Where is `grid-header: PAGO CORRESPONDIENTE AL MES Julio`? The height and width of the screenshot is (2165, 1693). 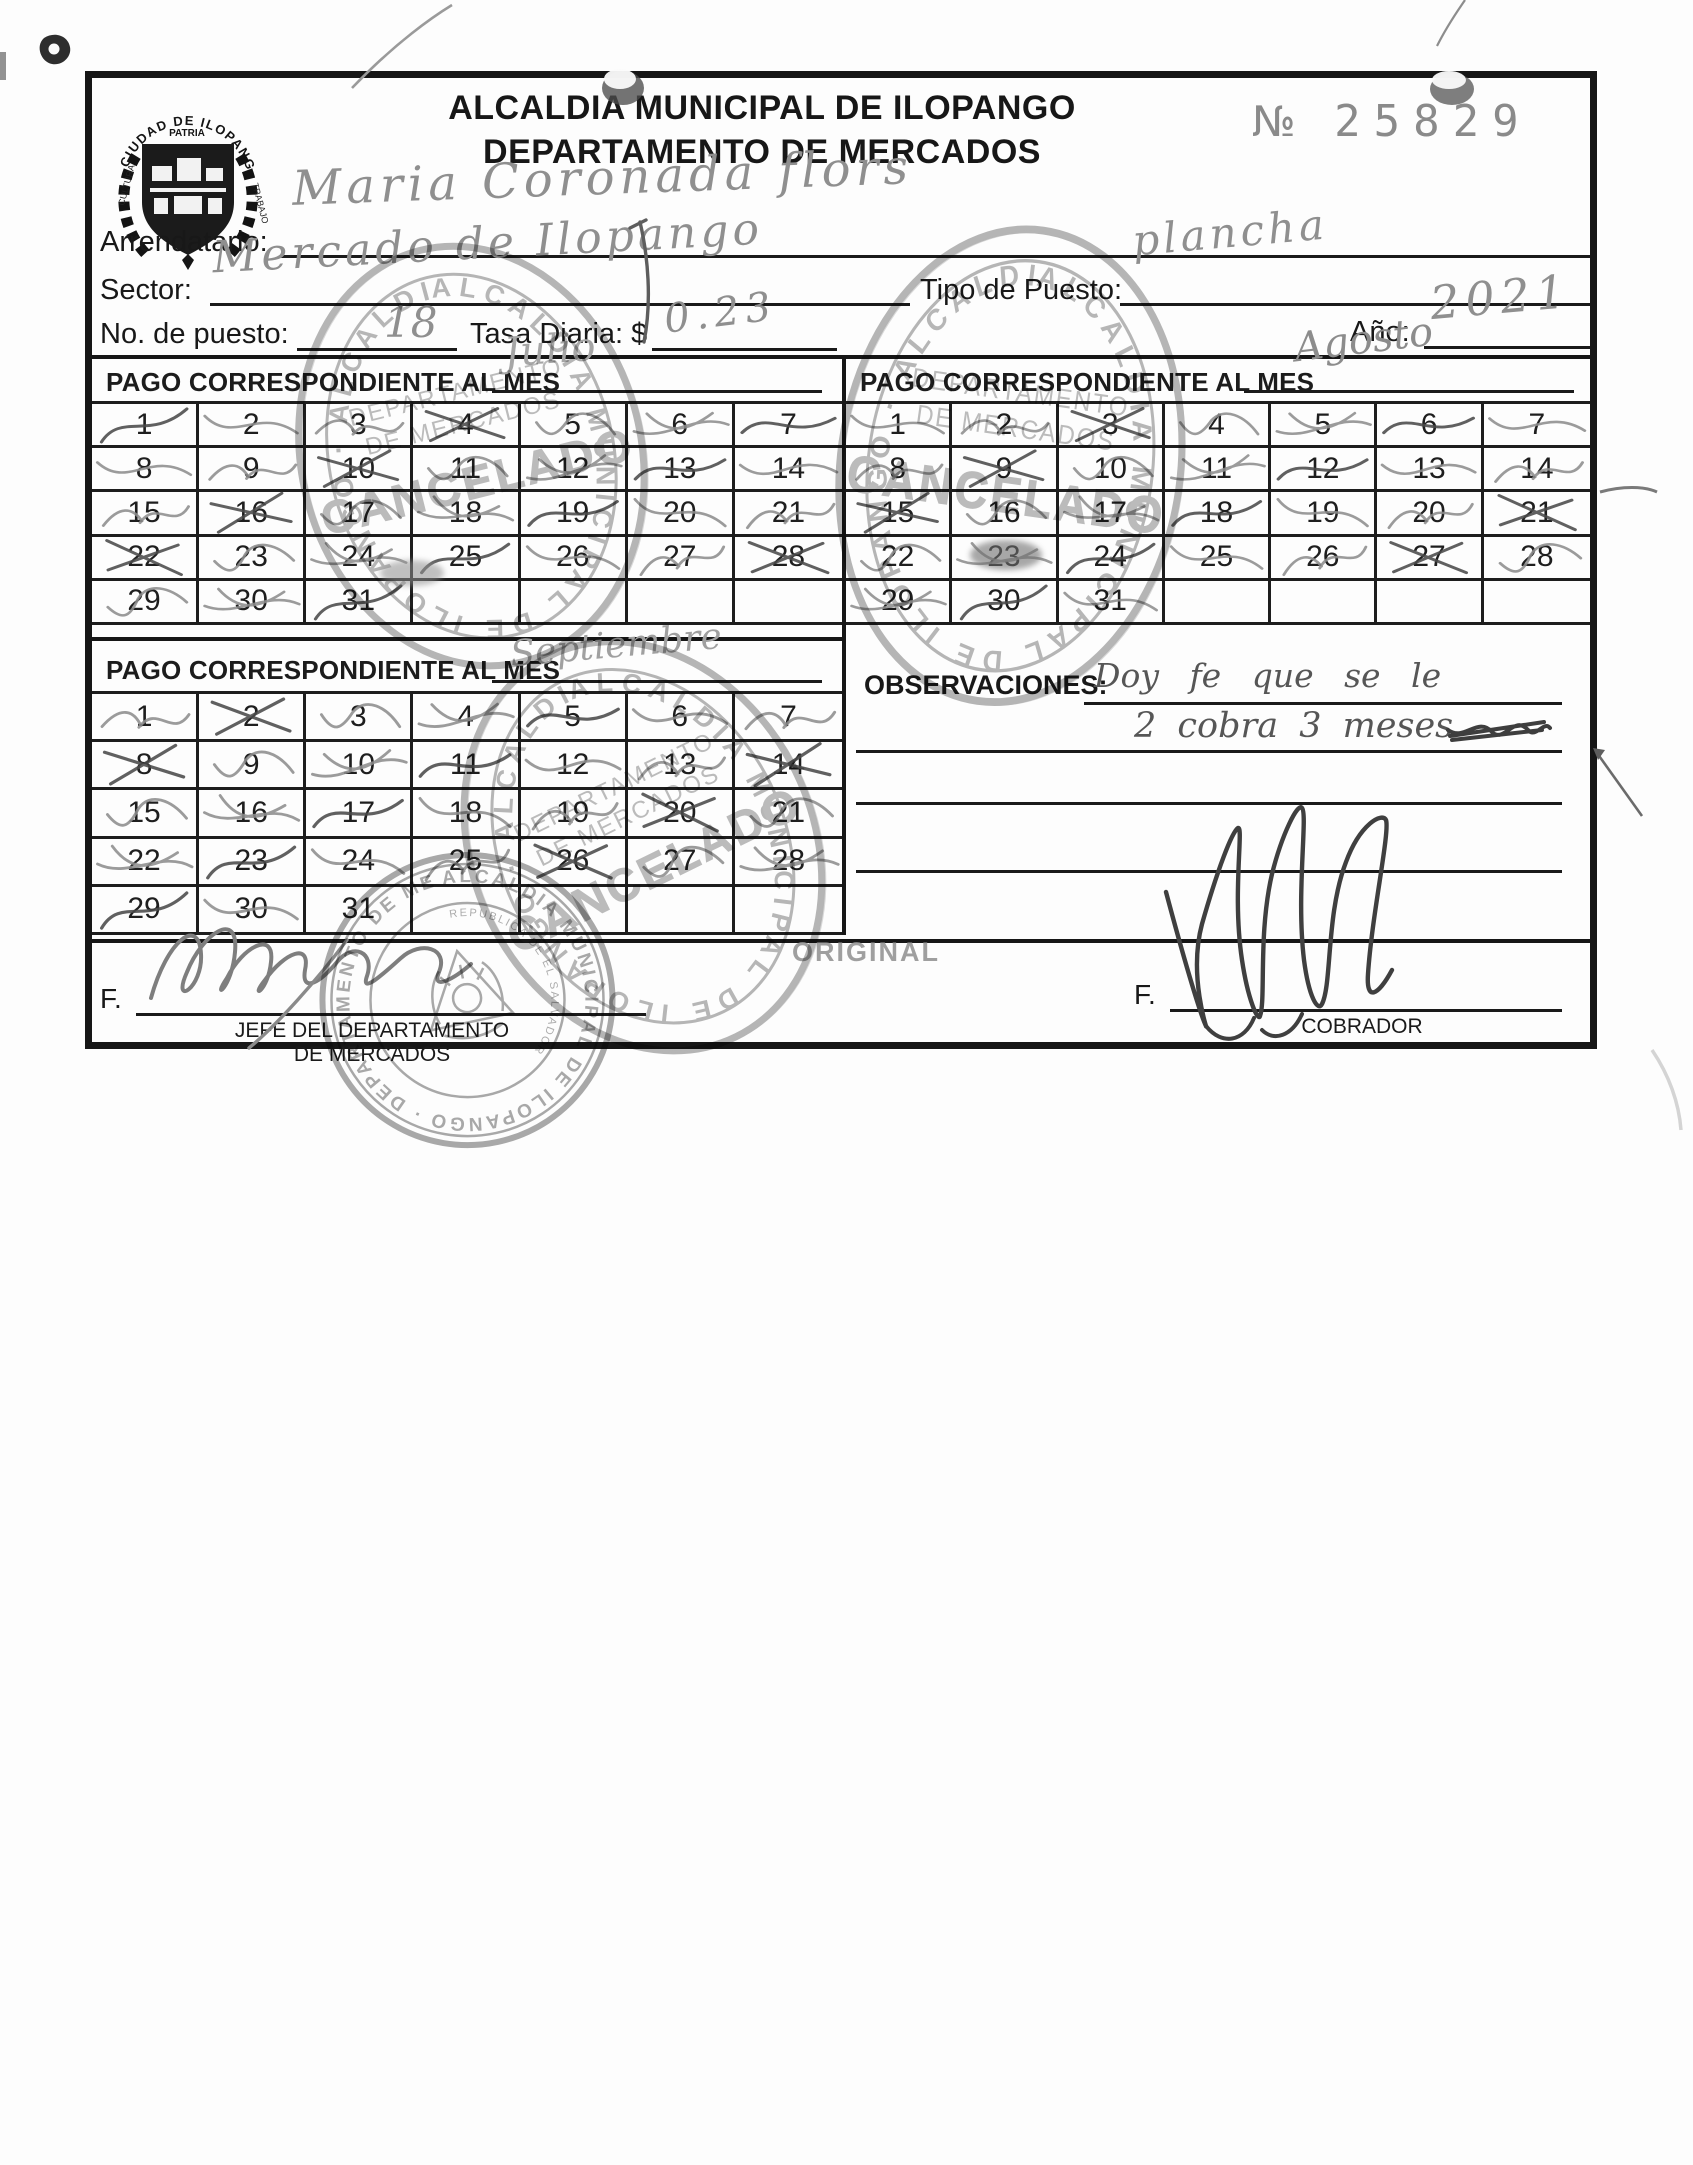
grid-header: PAGO CORRESPONDIENTE AL MES Julio is located at coordinates (467, 364).